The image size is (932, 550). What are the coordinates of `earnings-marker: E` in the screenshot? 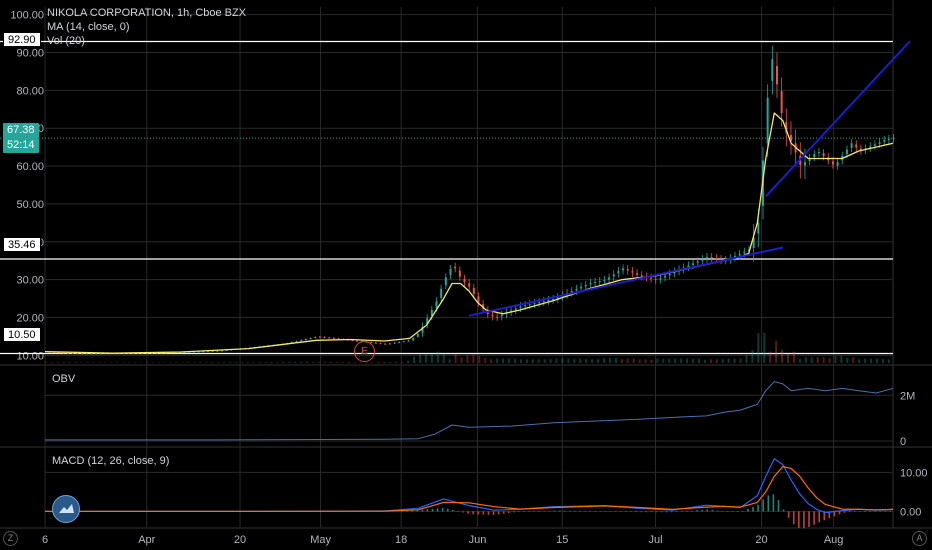 It's located at (364, 351).